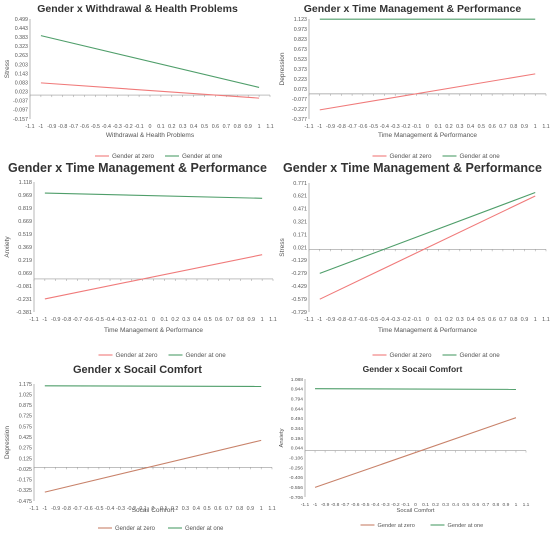  I want to click on y-tick-label: 0.023, so click(21, 93).